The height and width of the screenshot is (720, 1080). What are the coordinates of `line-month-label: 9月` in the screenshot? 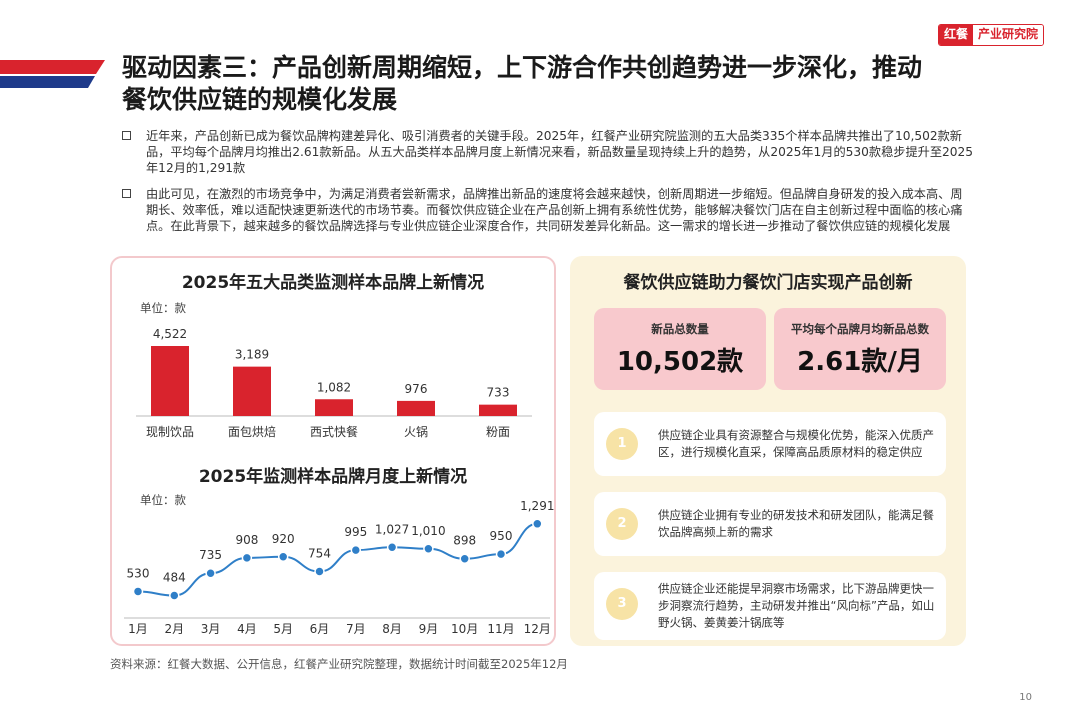 It's located at (429, 629).